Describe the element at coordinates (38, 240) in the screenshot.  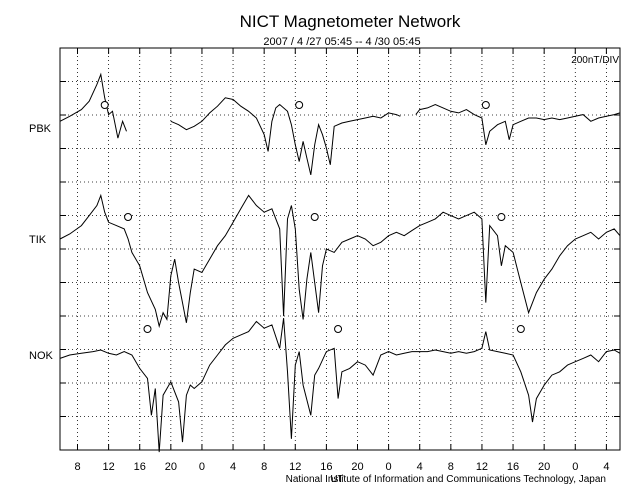
I see `station-label-tik: TIK` at that location.